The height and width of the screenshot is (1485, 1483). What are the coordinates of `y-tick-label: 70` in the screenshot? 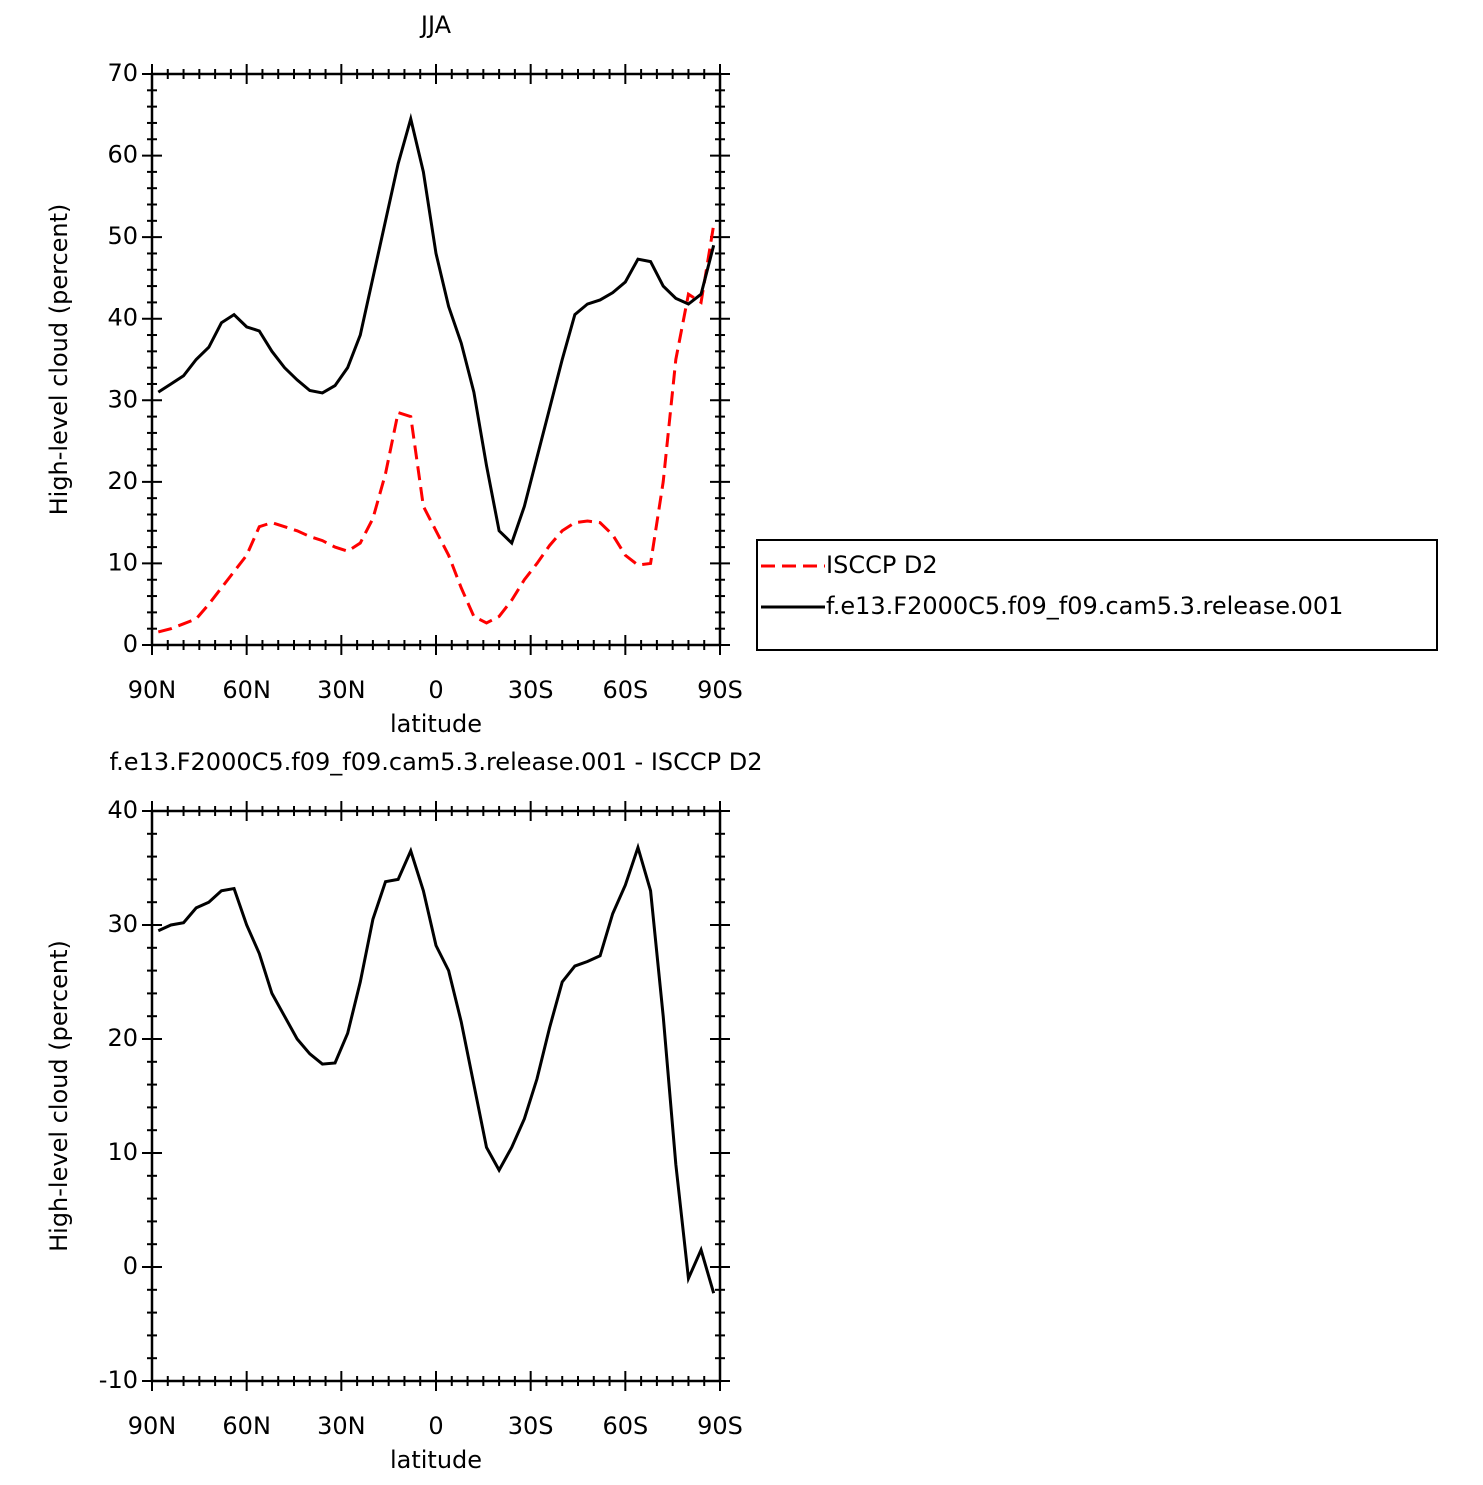 It's located at (122, 73).